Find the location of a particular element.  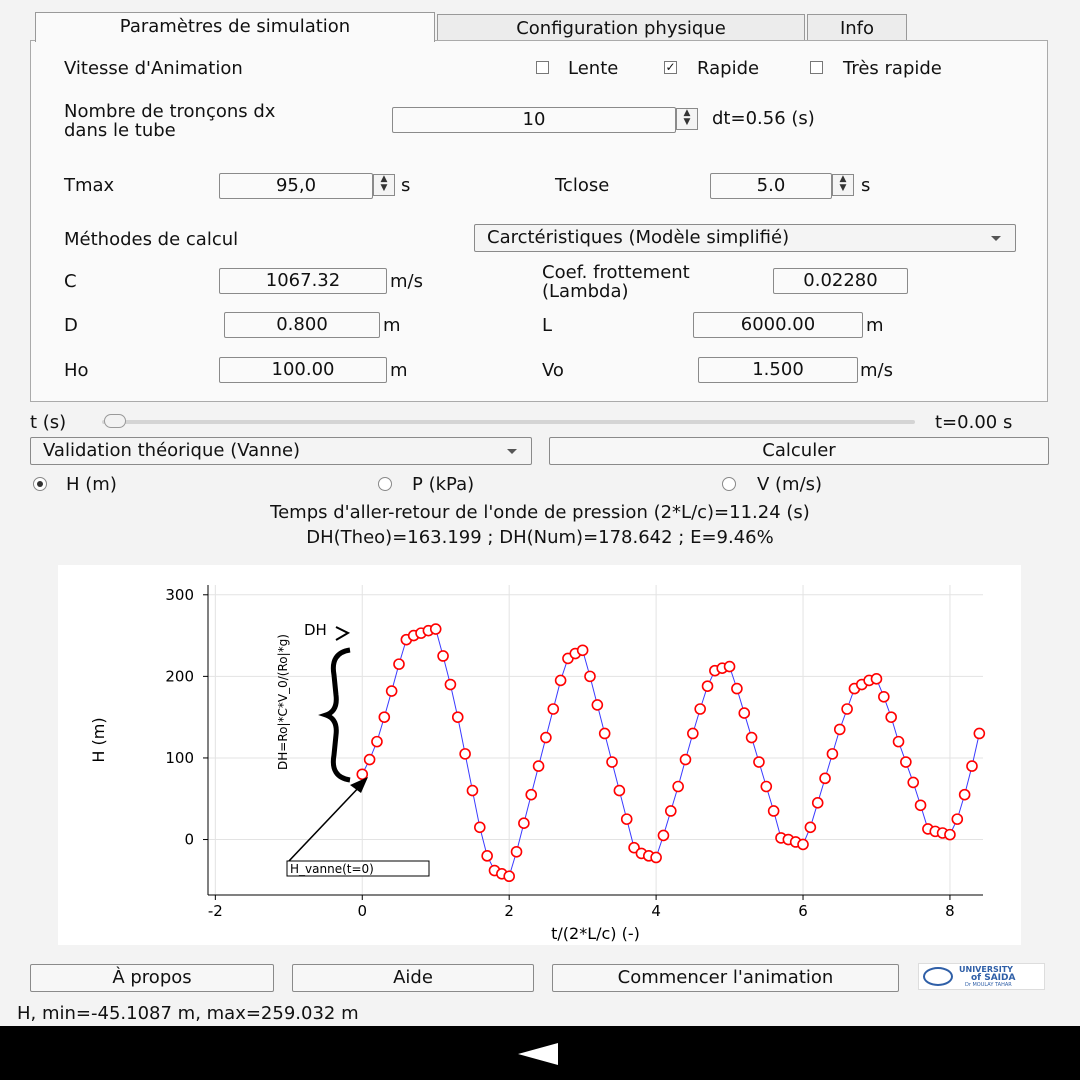

h-vanne-arrow is located at coordinates (325, 823).